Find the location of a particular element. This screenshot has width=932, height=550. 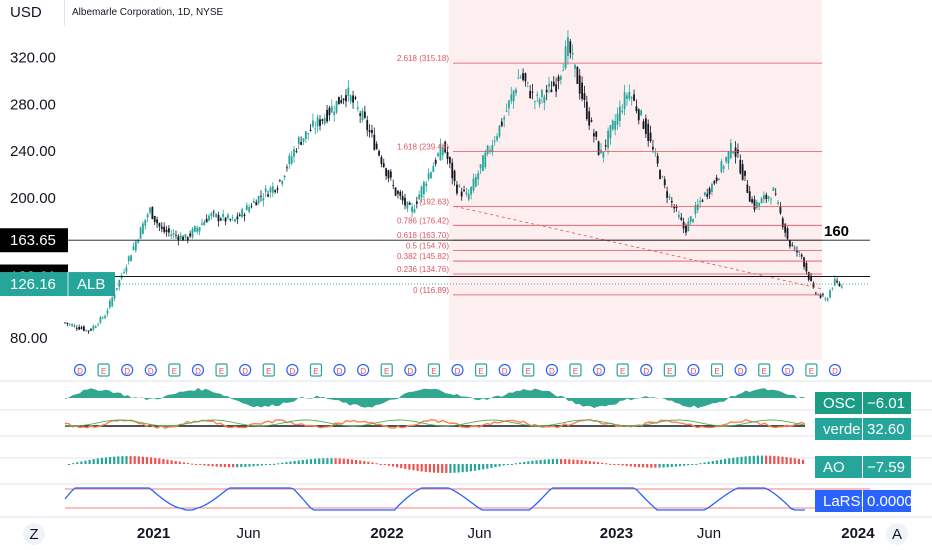

larsi-line is located at coordinates (434, 499).